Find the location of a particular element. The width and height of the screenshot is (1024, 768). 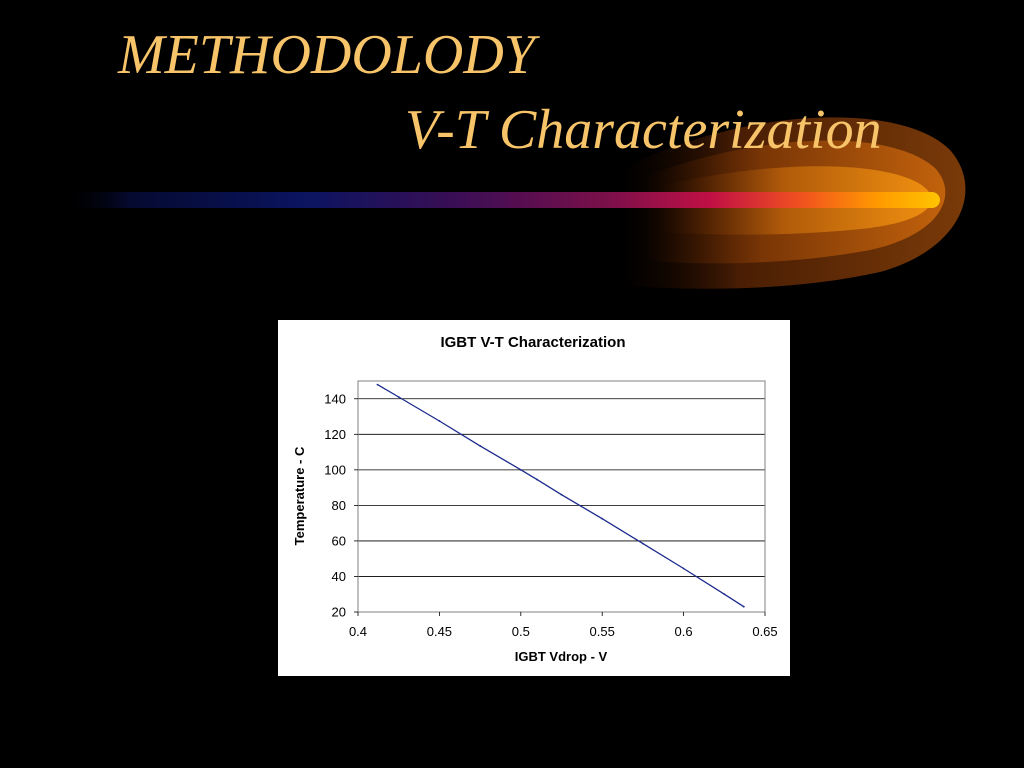

x-tick-label: 0.65 is located at coordinates (764, 631).